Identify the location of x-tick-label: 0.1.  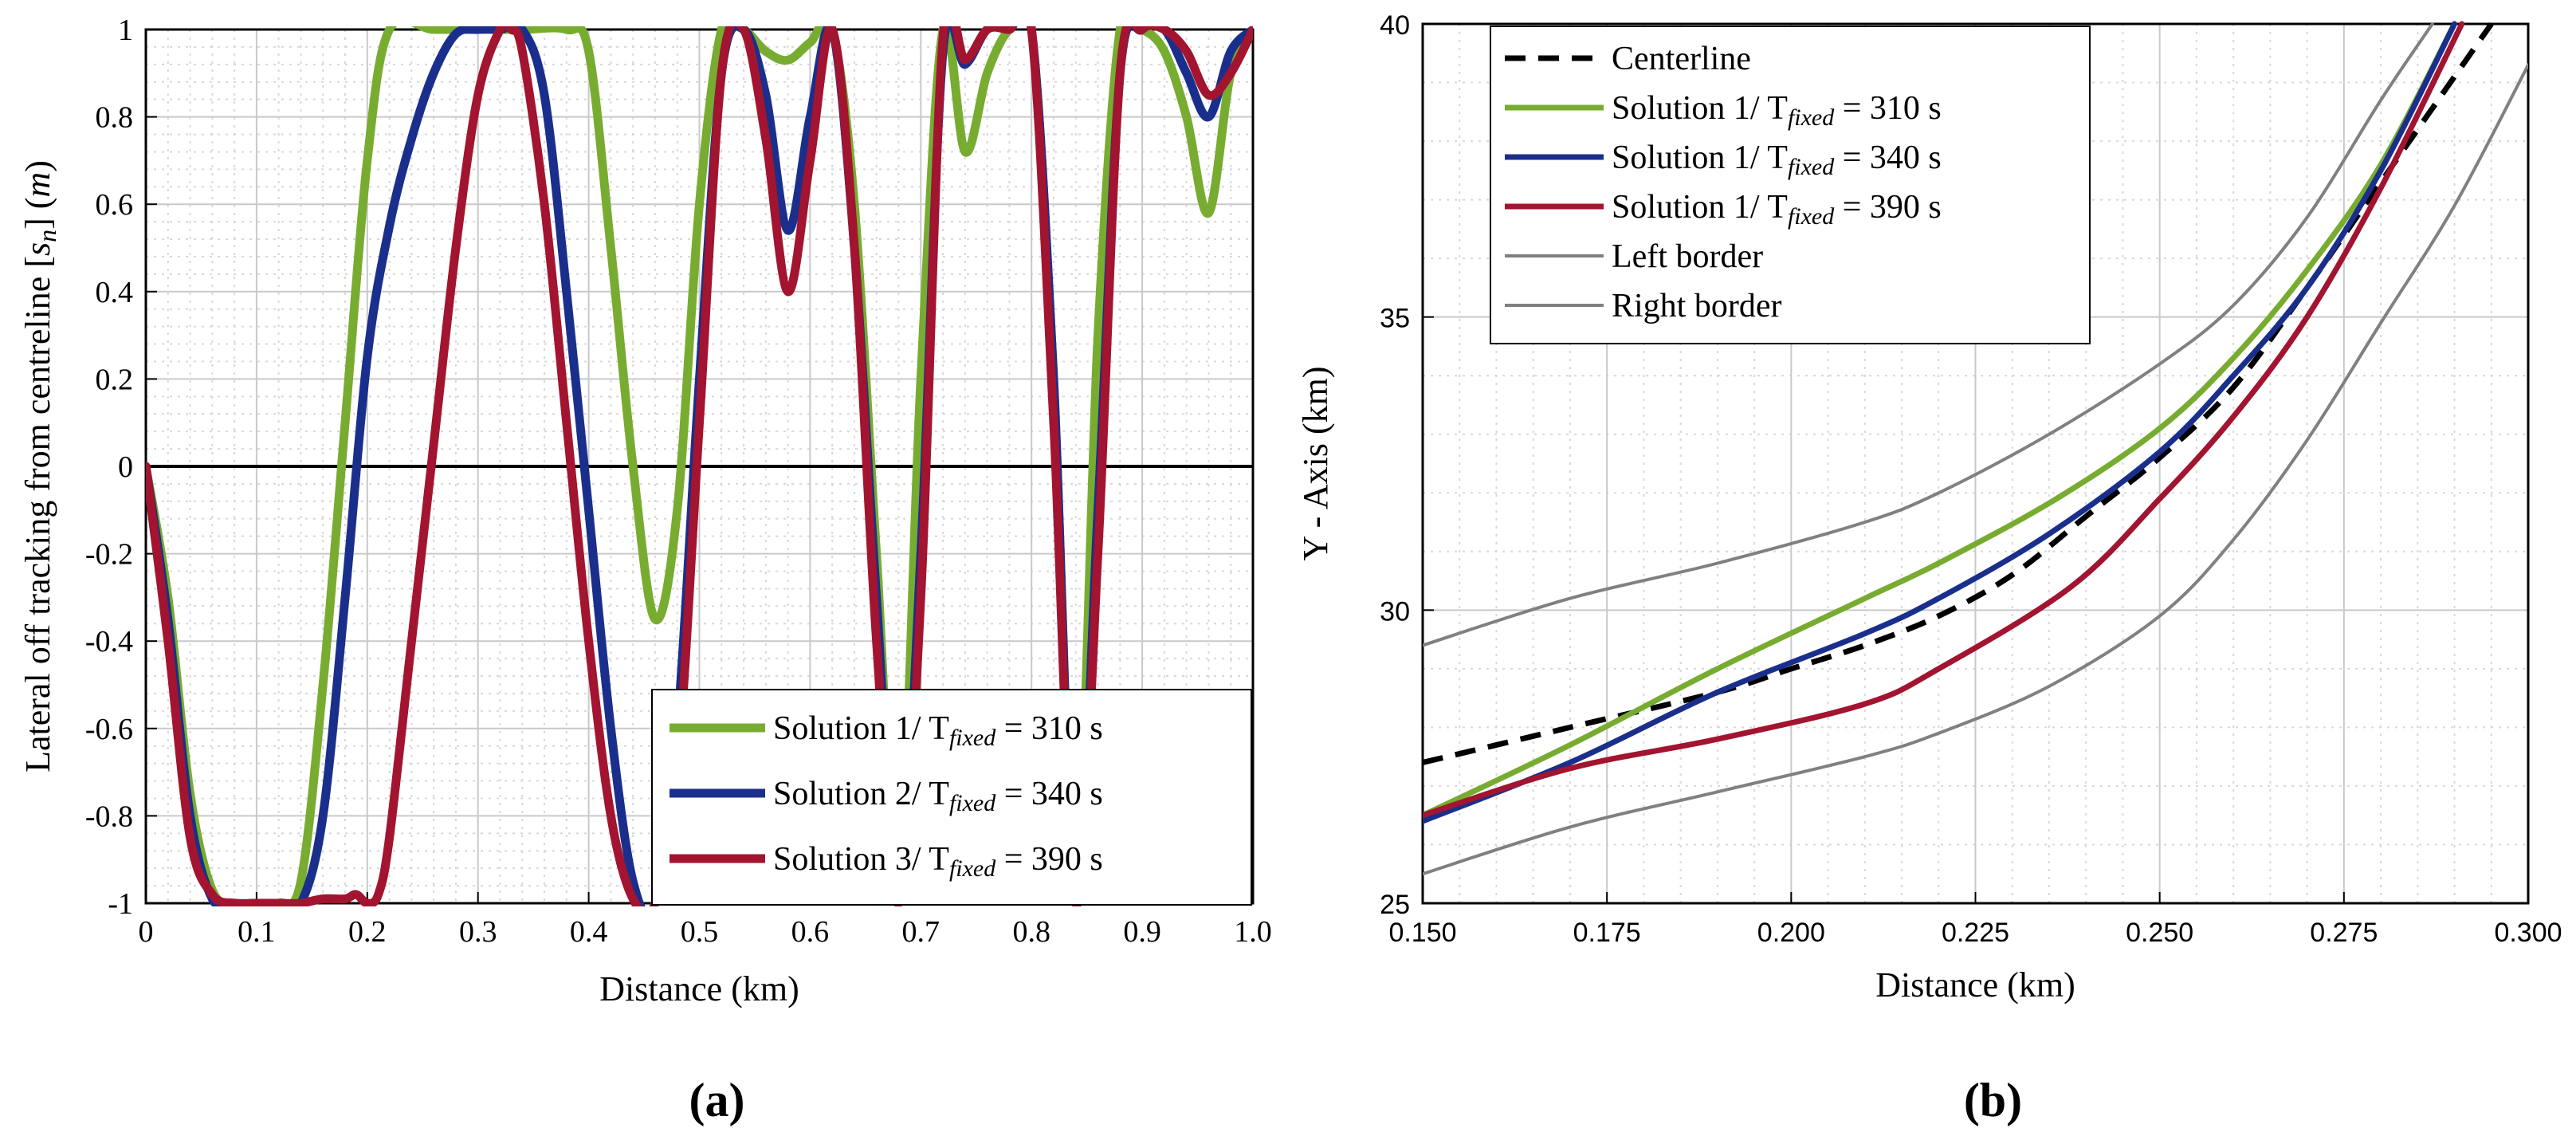
(257, 932).